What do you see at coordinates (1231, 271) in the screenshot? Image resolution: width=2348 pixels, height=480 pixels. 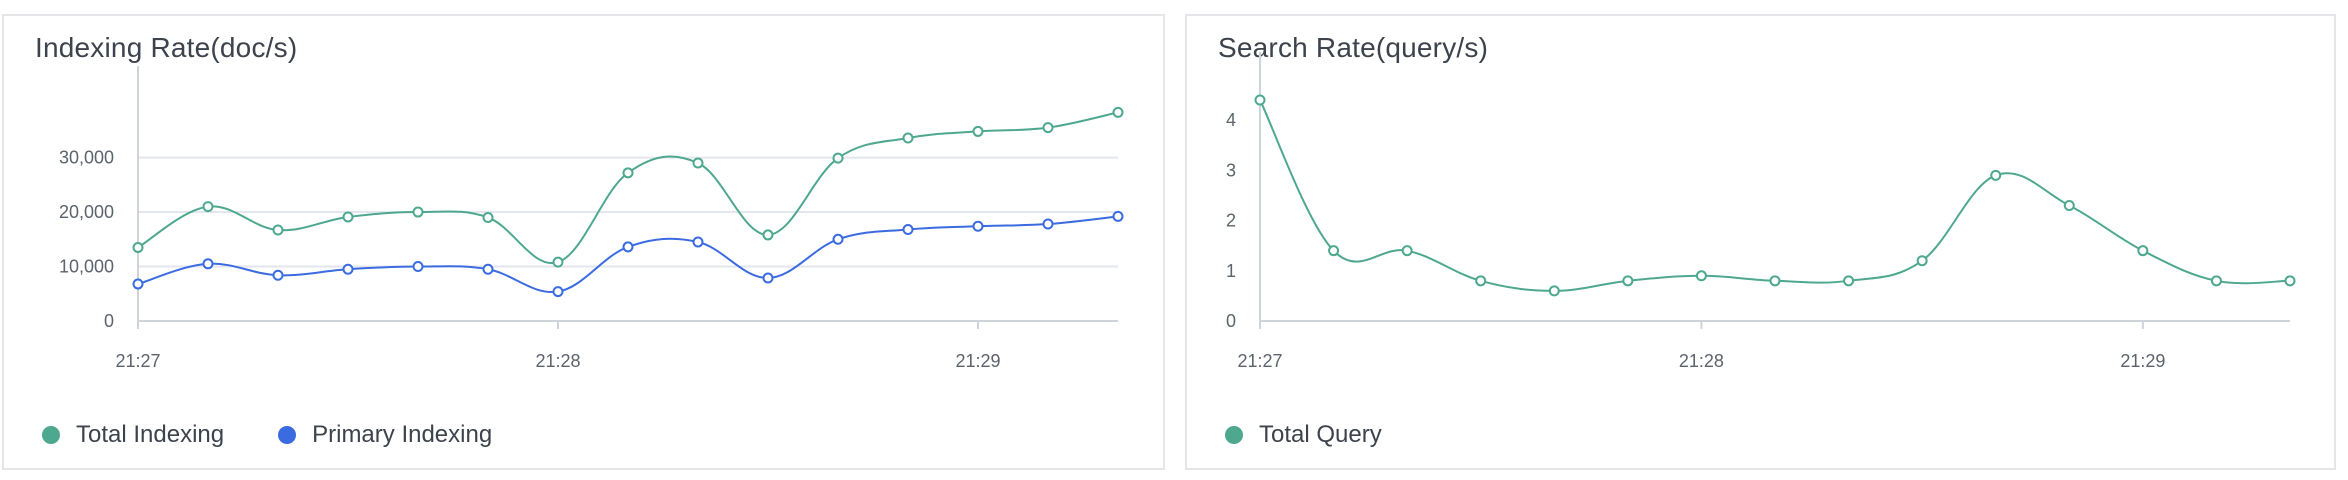 I see `y-tick-label: 1` at bounding box center [1231, 271].